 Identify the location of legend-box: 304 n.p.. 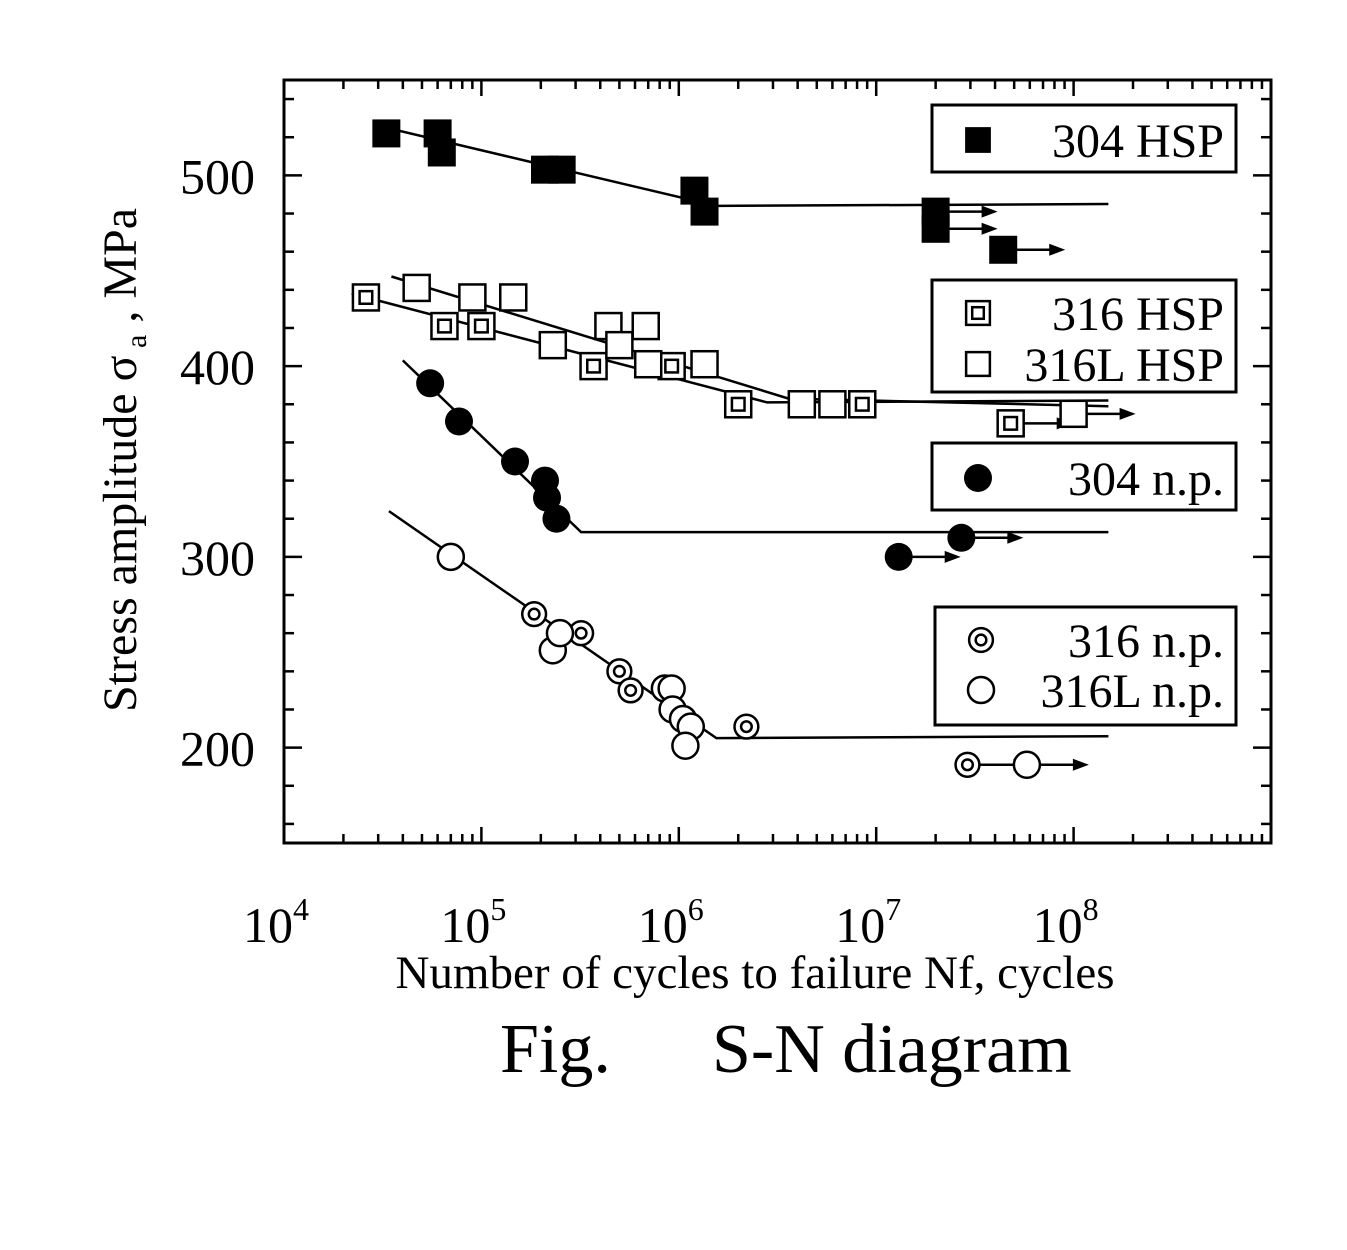
(1084, 476).